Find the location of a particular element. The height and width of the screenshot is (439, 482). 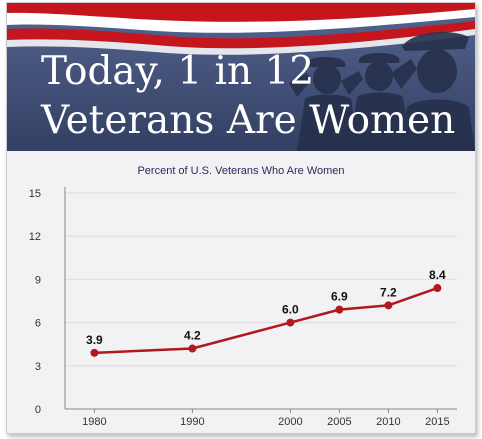

data-labels: 3.9 4.2 6.0 6.9 7.2 8.4 is located at coordinates (266, 307).